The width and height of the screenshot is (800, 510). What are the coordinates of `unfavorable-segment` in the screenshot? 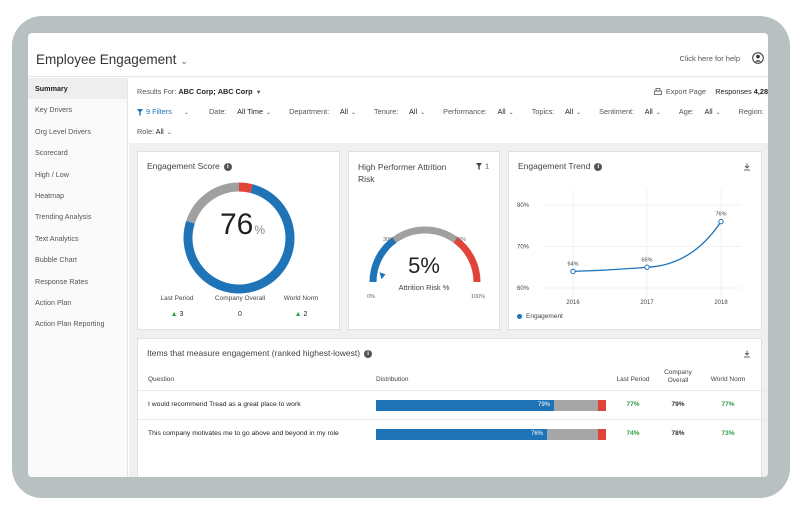 It's located at (602, 434).